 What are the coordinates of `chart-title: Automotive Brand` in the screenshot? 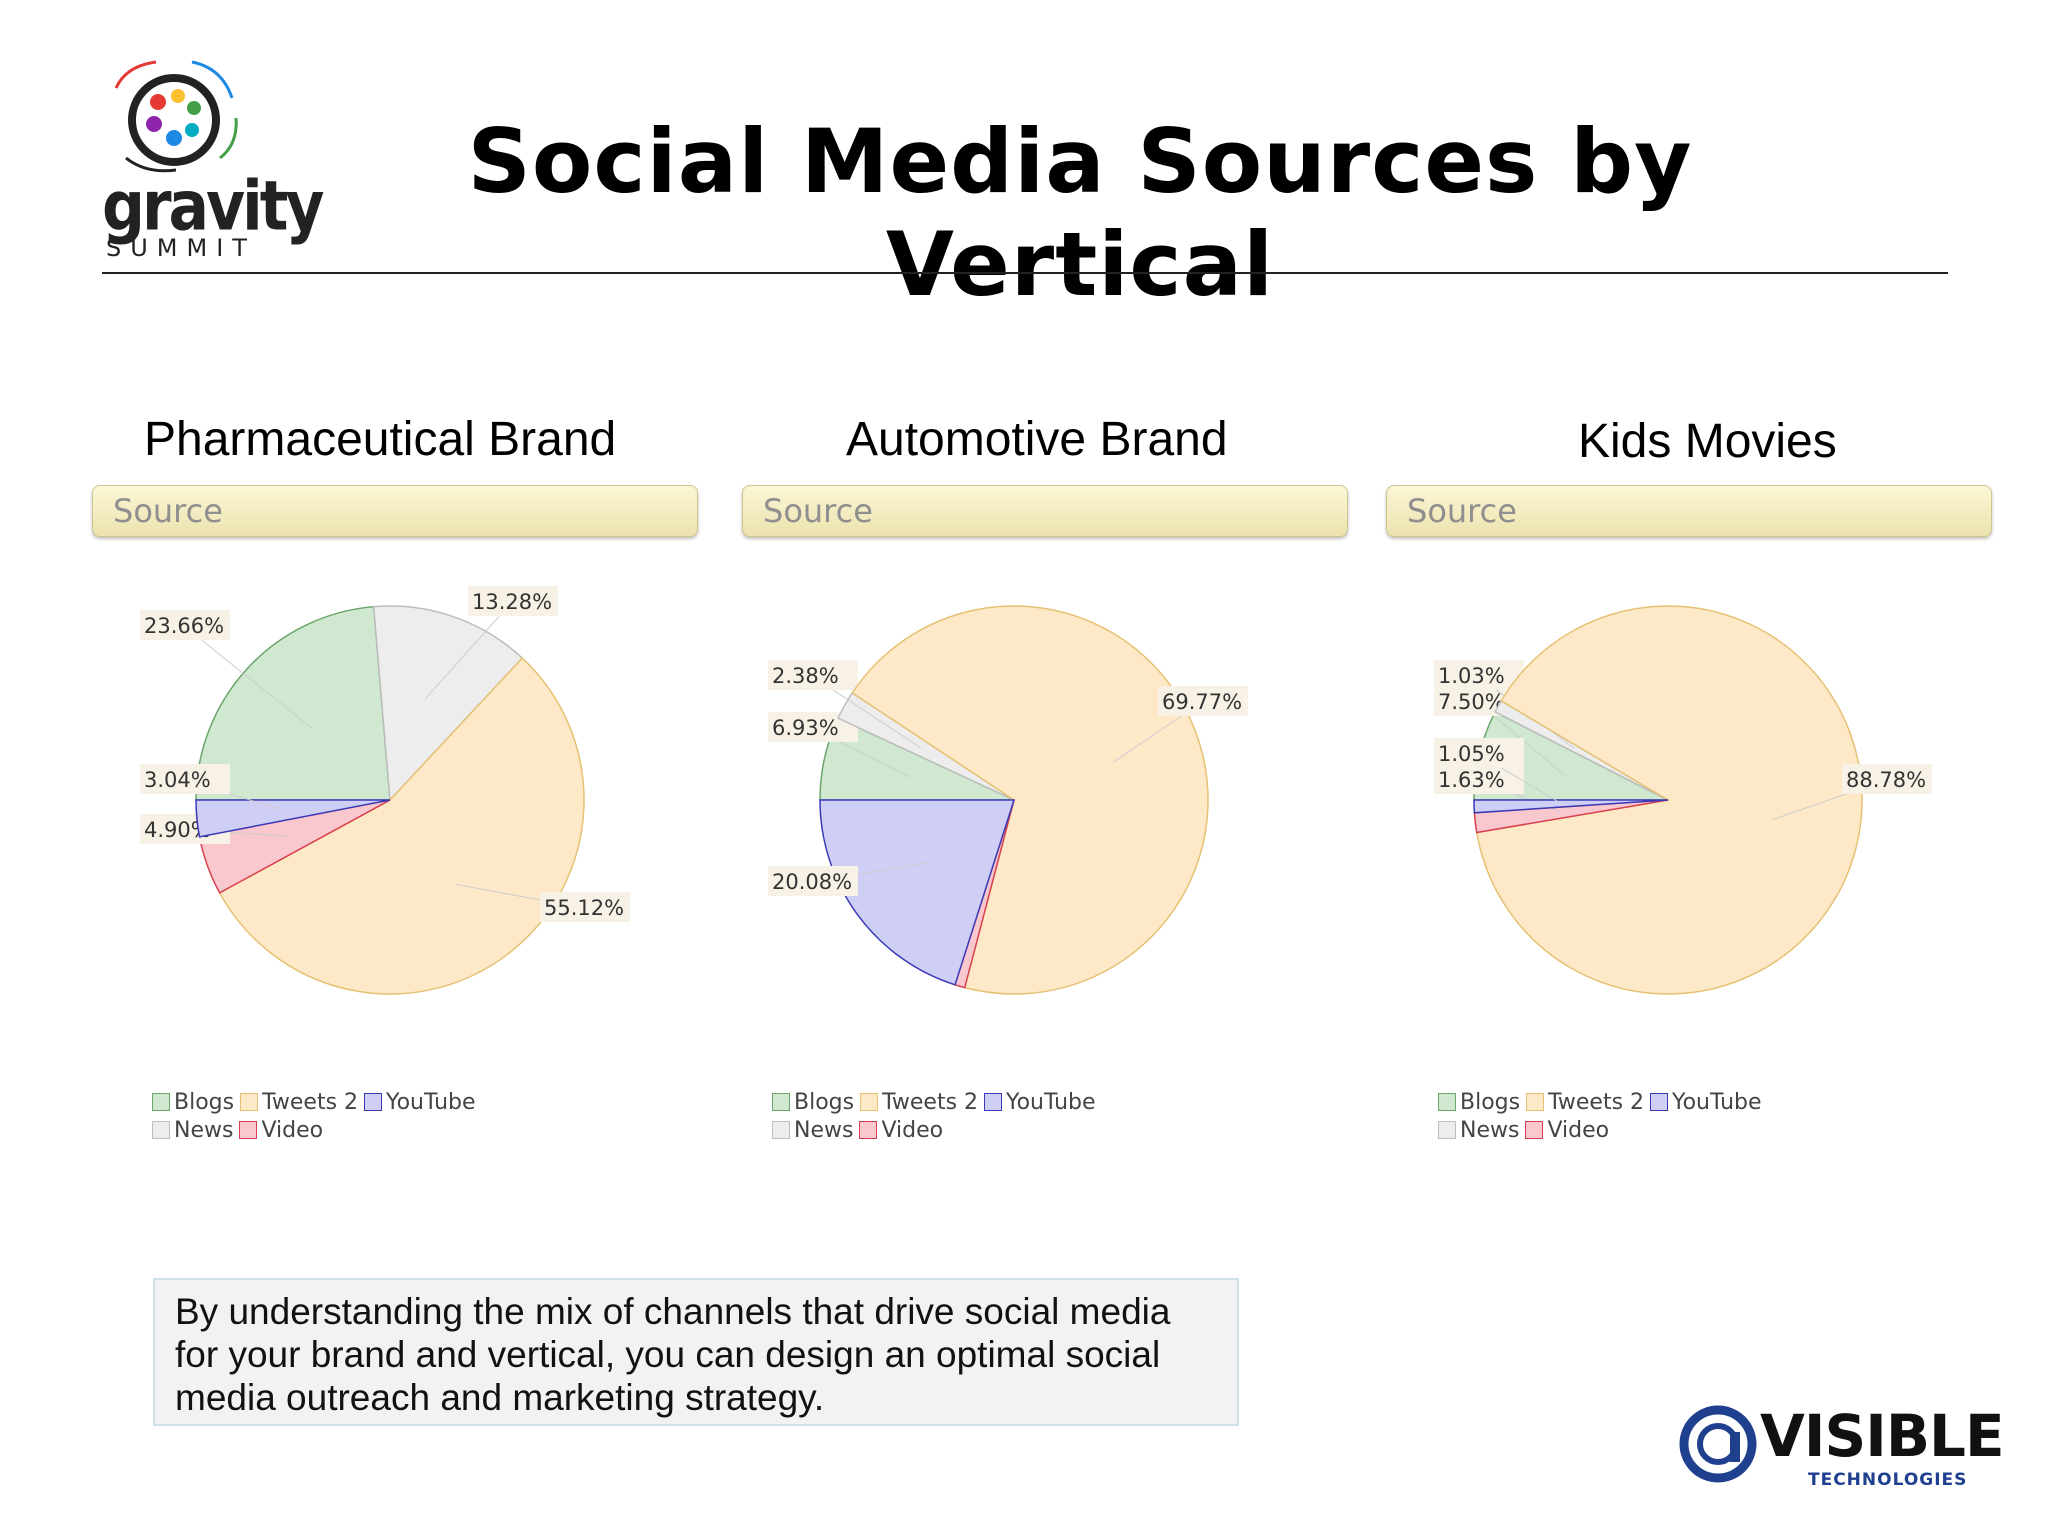 It's located at (1037, 439).